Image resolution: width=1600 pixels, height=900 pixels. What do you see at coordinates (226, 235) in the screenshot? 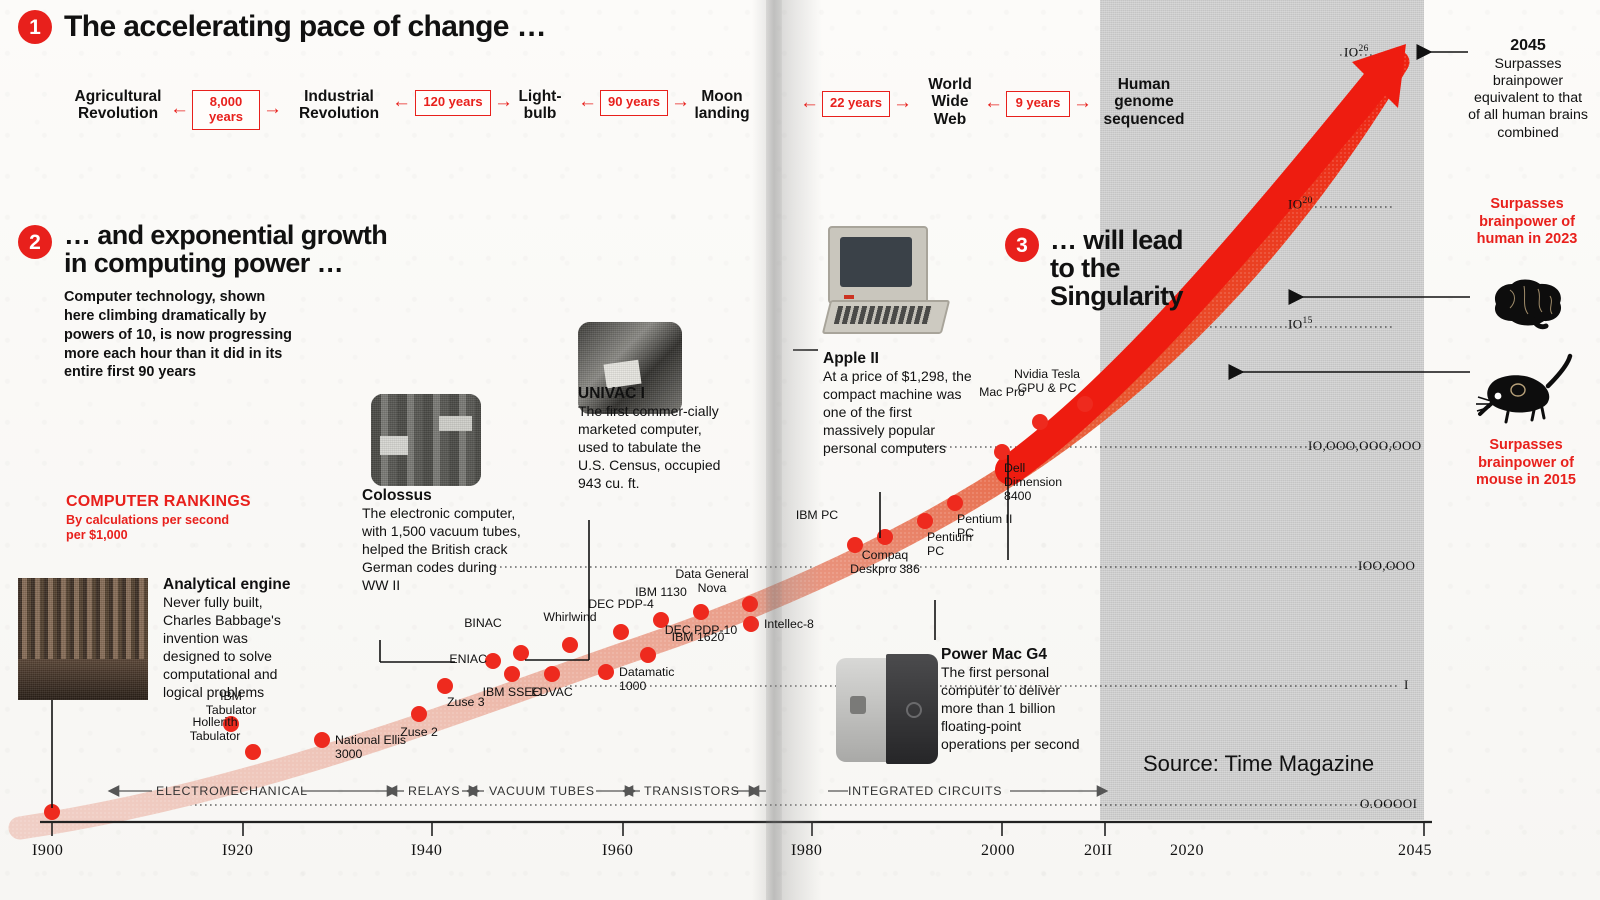
I see `section-2-title-line1: … and exponential growth` at bounding box center [226, 235].